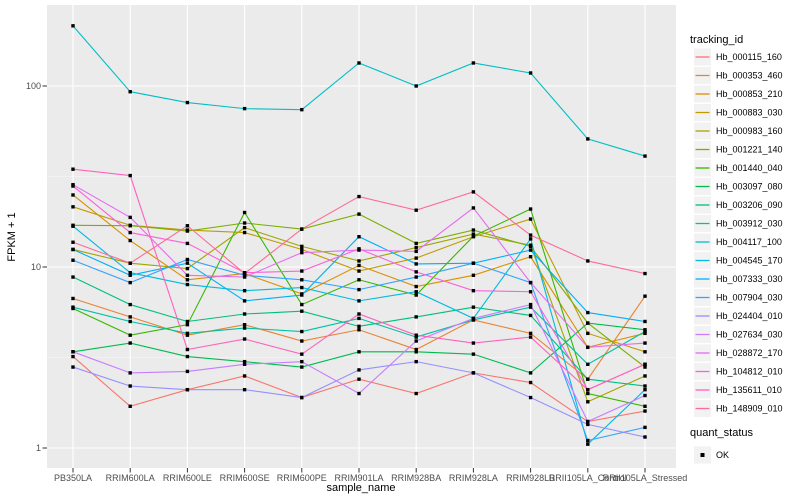 Image resolution: width=800 pixels, height=500 pixels. Describe the element at coordinates (33, 267) in the screenshot. I see `y-tick-labels: 100 10 1` at that location.